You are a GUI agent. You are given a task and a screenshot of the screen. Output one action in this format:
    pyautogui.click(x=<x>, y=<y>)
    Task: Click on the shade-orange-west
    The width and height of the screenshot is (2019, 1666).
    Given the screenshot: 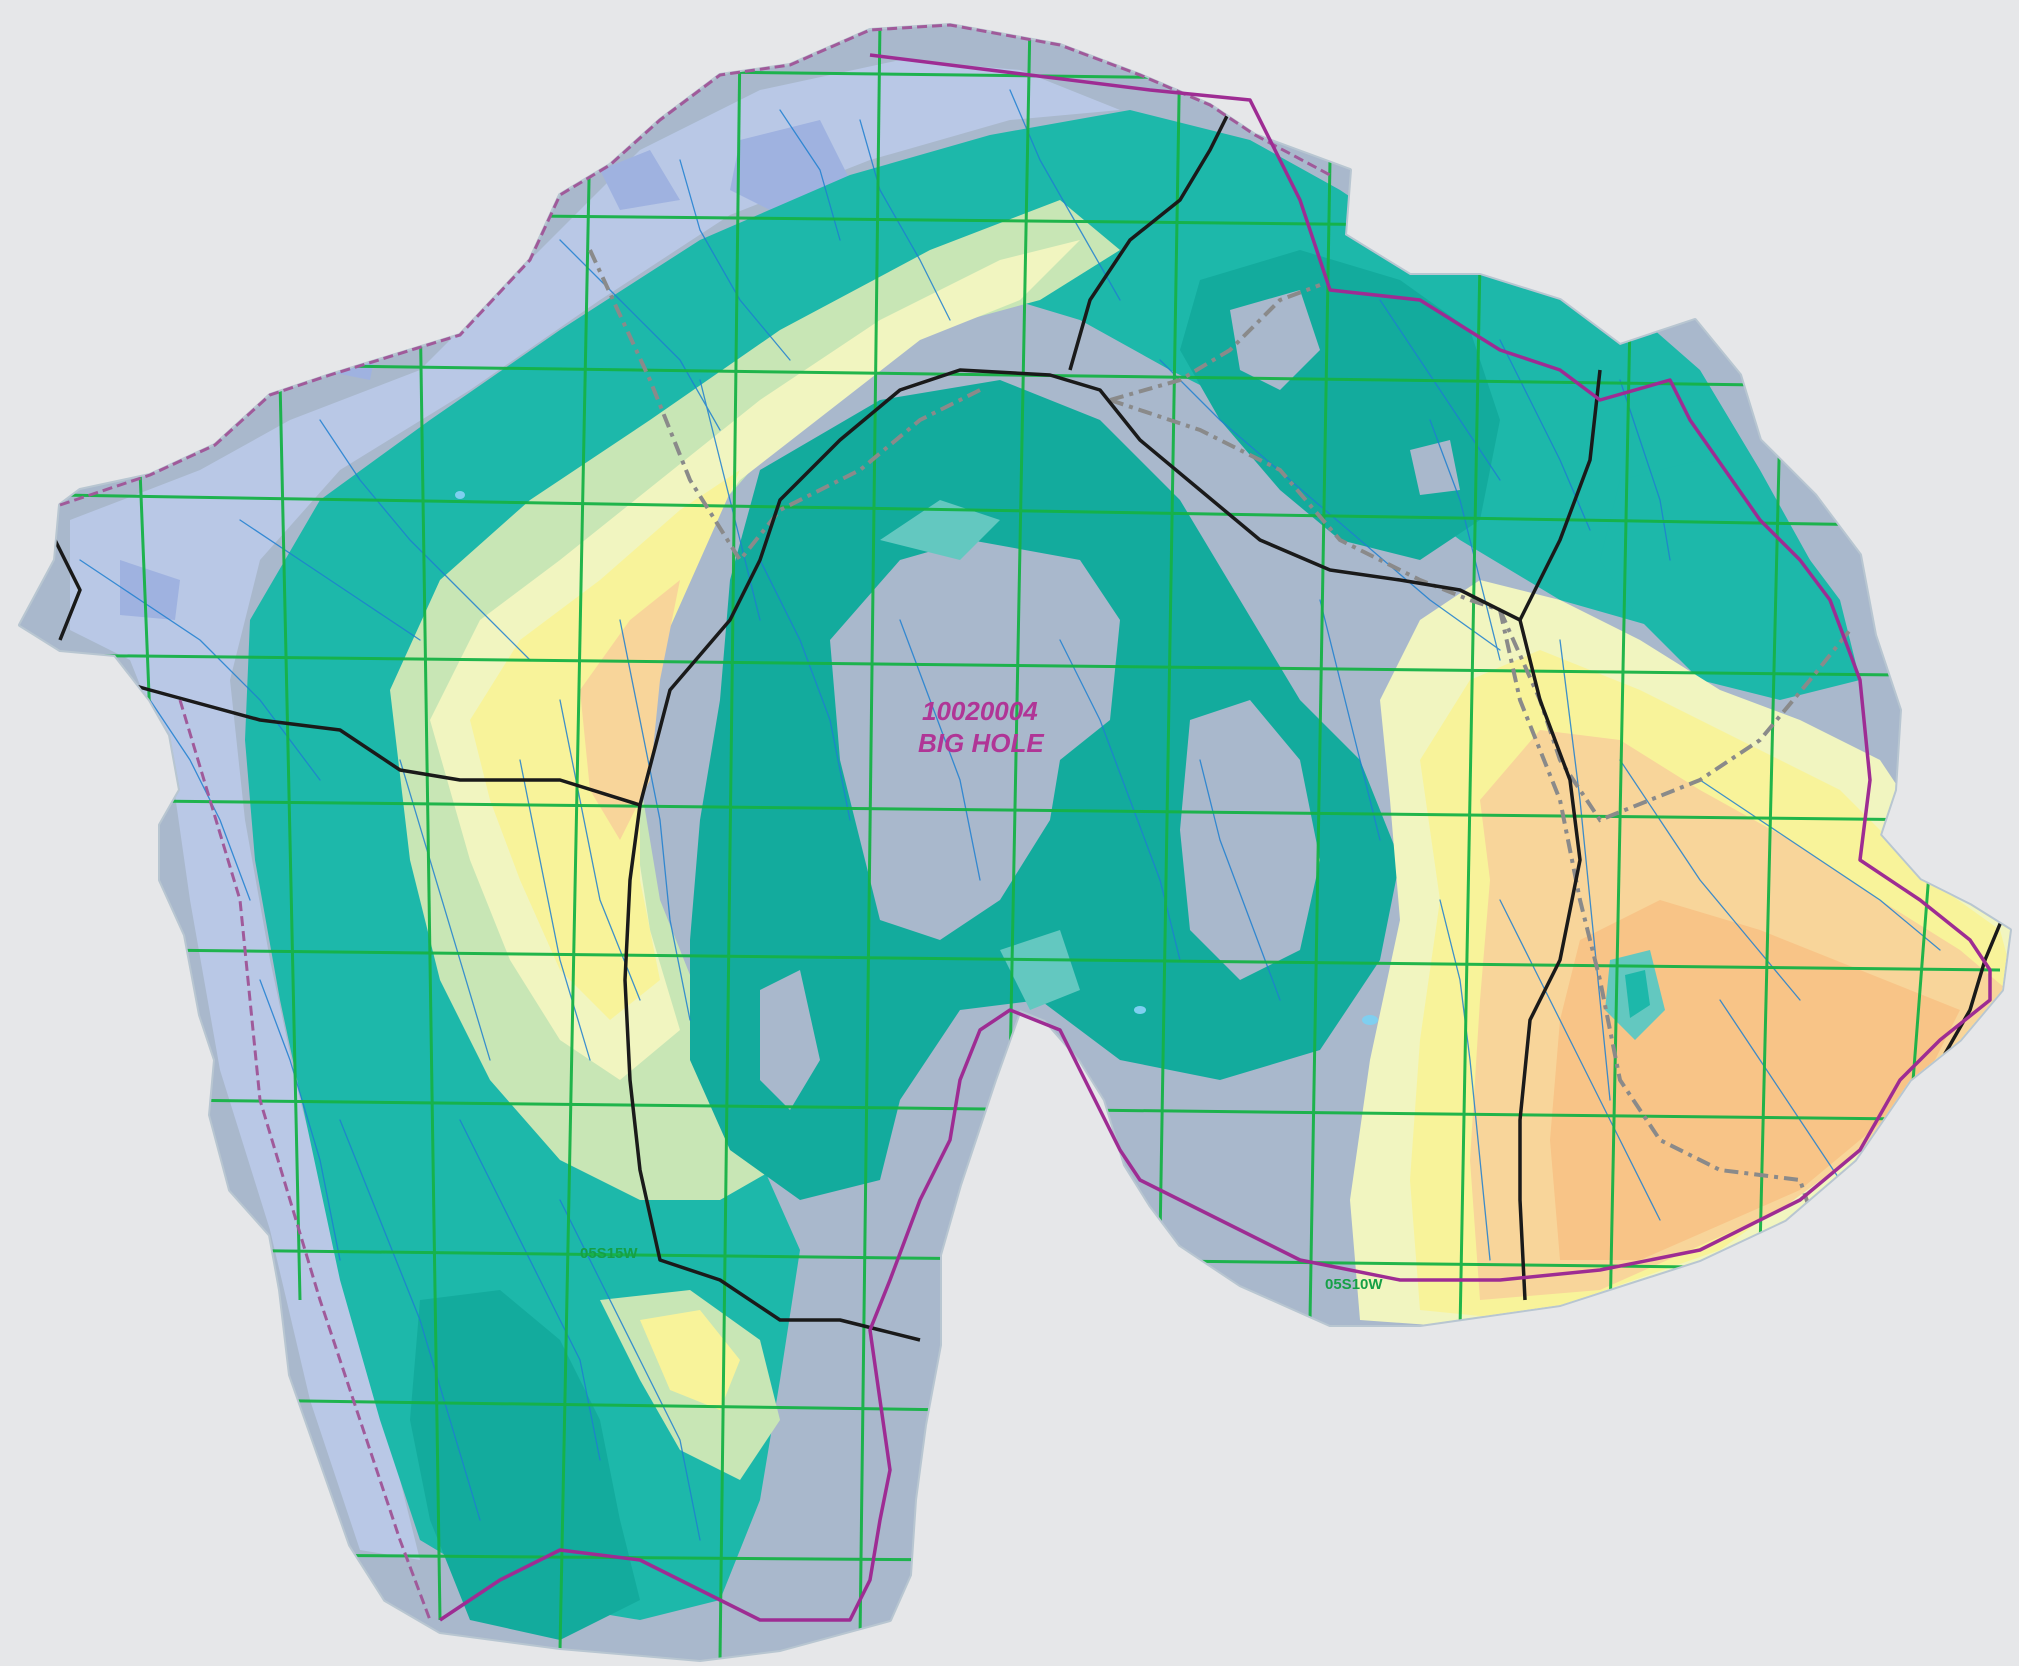 What is the action you would take?
    pyautogui.click(x=630, y=710)
    